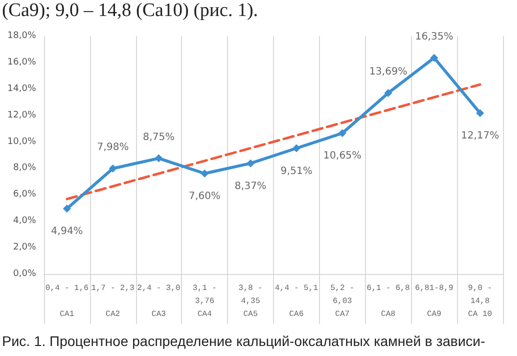 The height and width of the screenshot is (356, 517). What do you see at coordinates (250, 186) in the screenshot?
I see `data-label: 8,37%` at bounding box center [250, 186].